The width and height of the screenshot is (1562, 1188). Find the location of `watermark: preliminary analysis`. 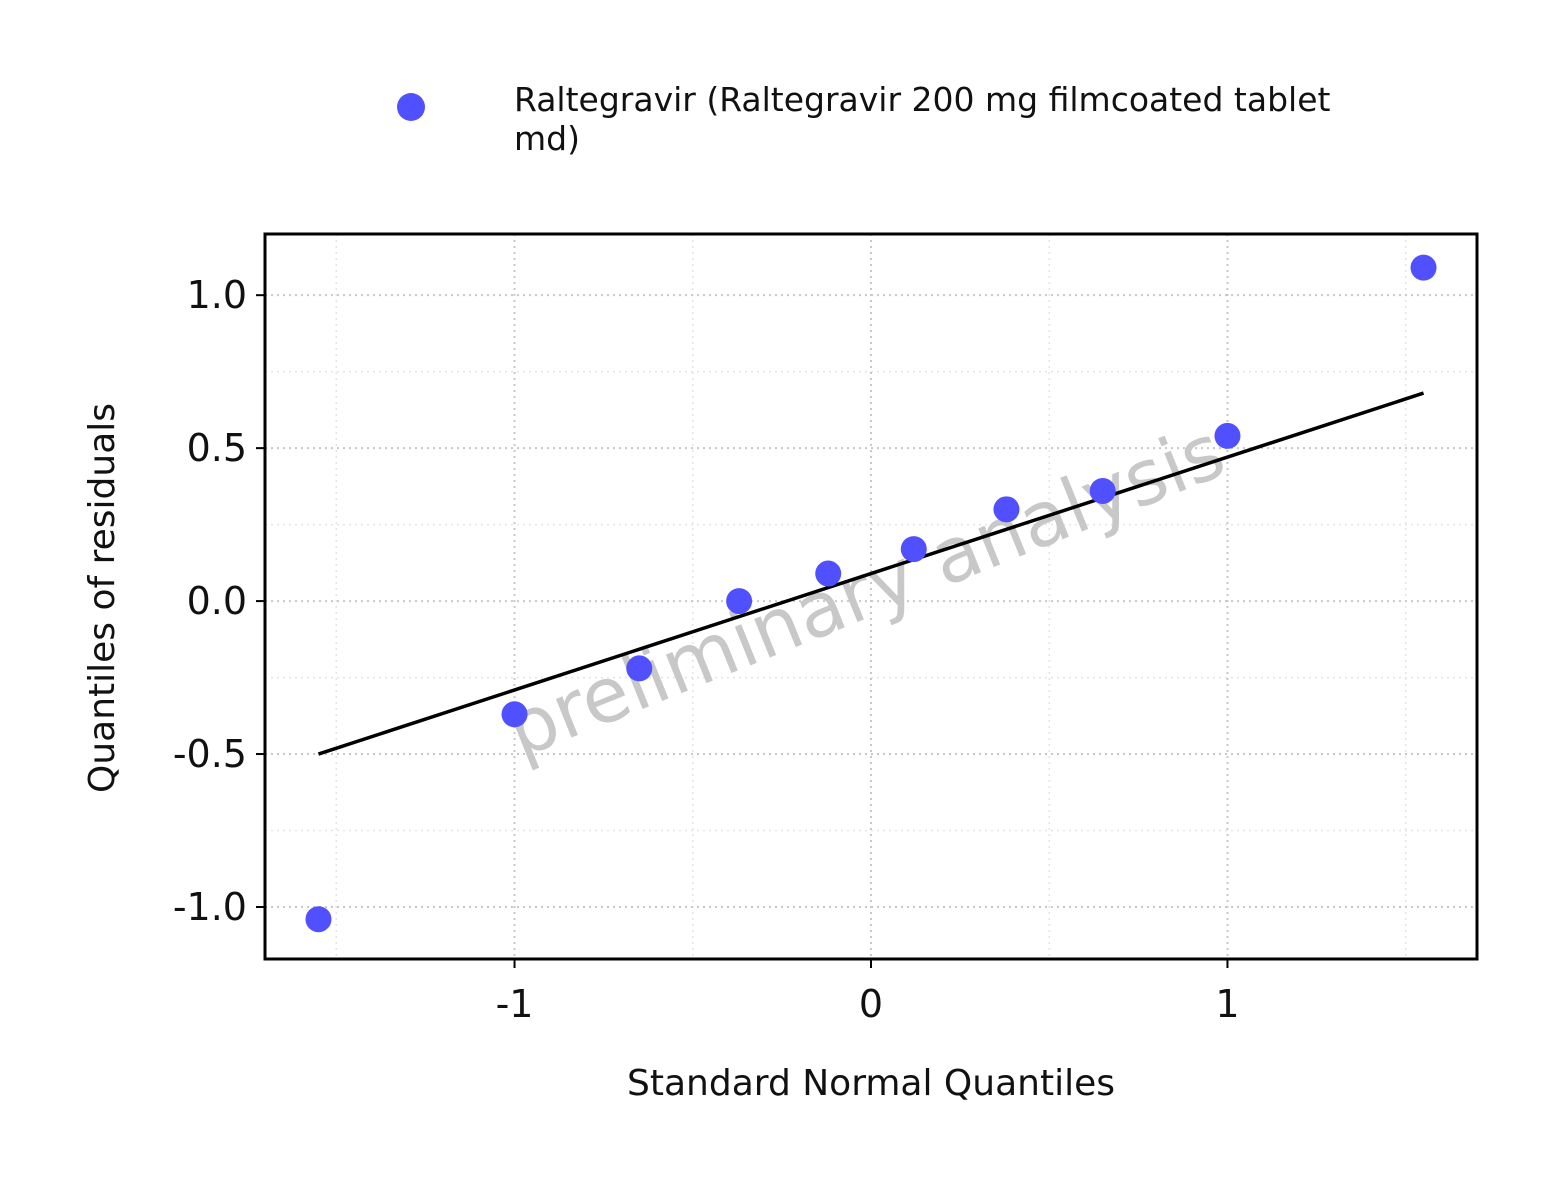

watermark: preliminary analysis is located at coordinates (865, 590).